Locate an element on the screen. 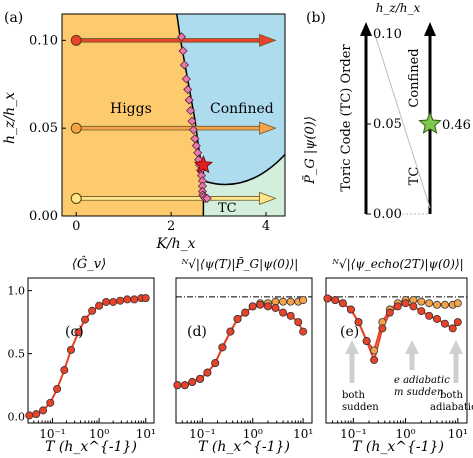  panel-c-series-line is located at coordinates (87, 357).